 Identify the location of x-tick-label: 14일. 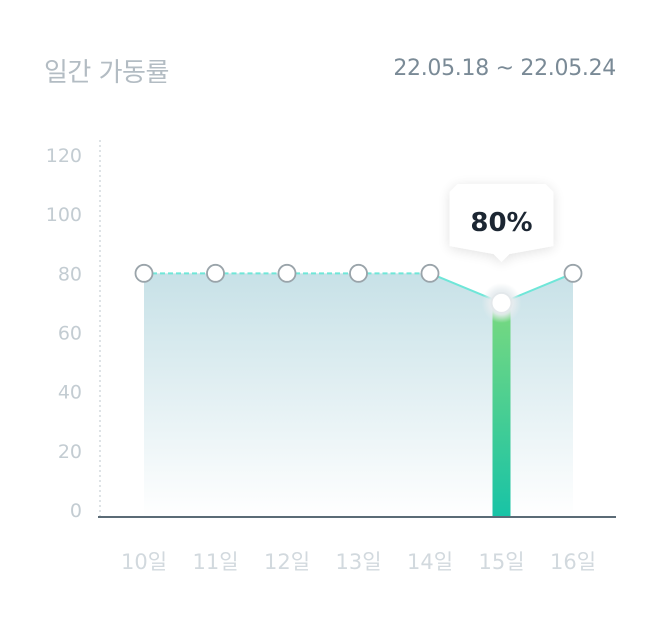
(430, 562).